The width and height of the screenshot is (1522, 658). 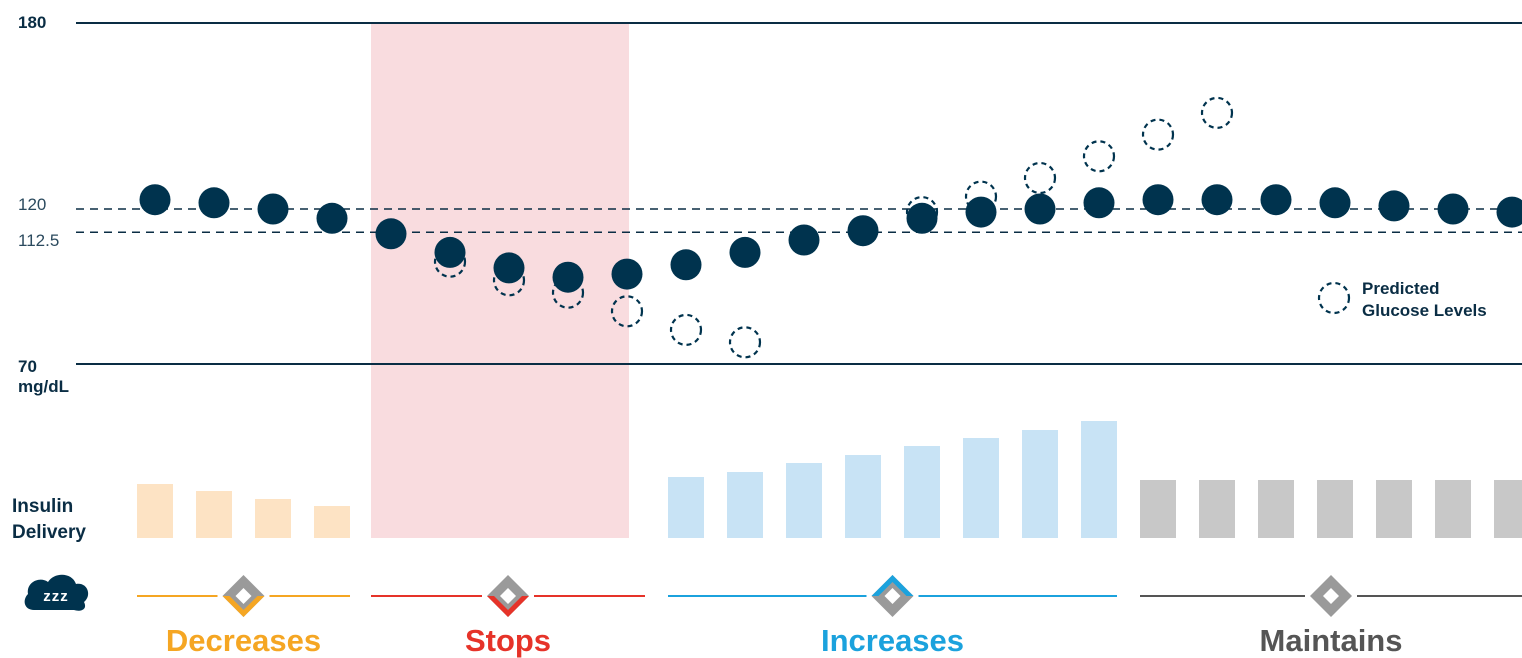 I want to click on sleep-badge: zzz, so click(x=56, y=592).